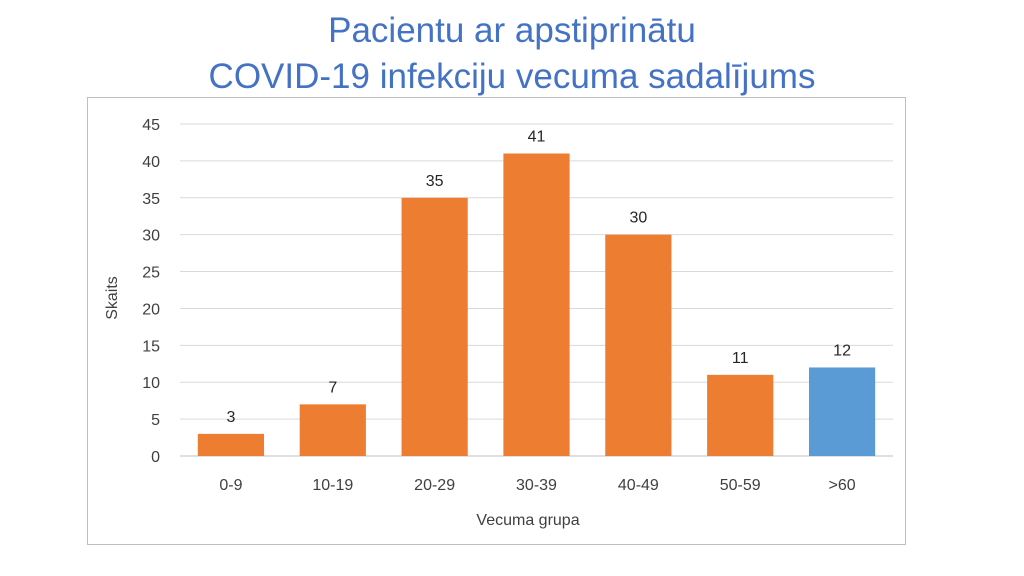 Image resolution: width=1024 pixels, height=576 pixels. I want to click on x-tick-label-30-39: 30-39, so click(536, 485).